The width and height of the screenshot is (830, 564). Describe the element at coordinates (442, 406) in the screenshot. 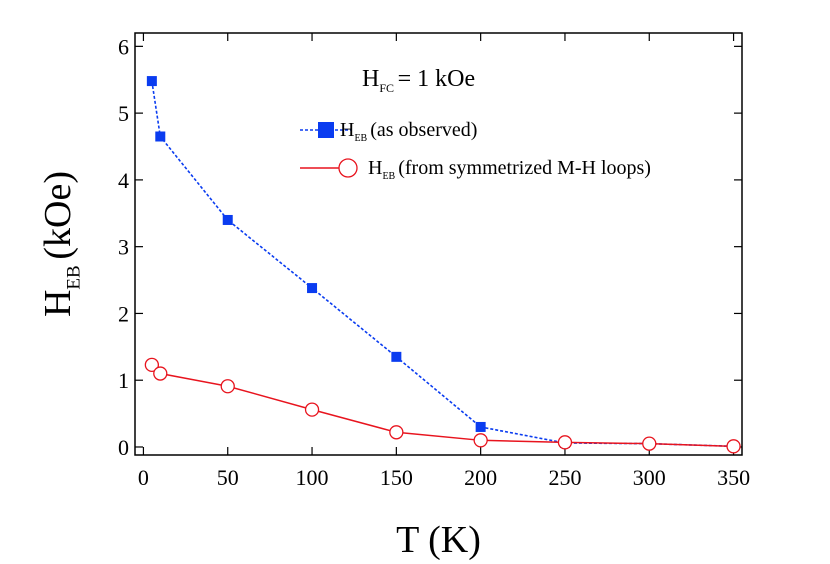

I see `series-line` at that location.